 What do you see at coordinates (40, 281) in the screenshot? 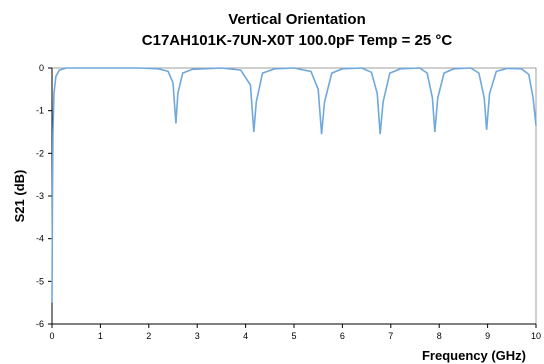
I see `y-tick-label: -5` at bounding box center [40, 281].